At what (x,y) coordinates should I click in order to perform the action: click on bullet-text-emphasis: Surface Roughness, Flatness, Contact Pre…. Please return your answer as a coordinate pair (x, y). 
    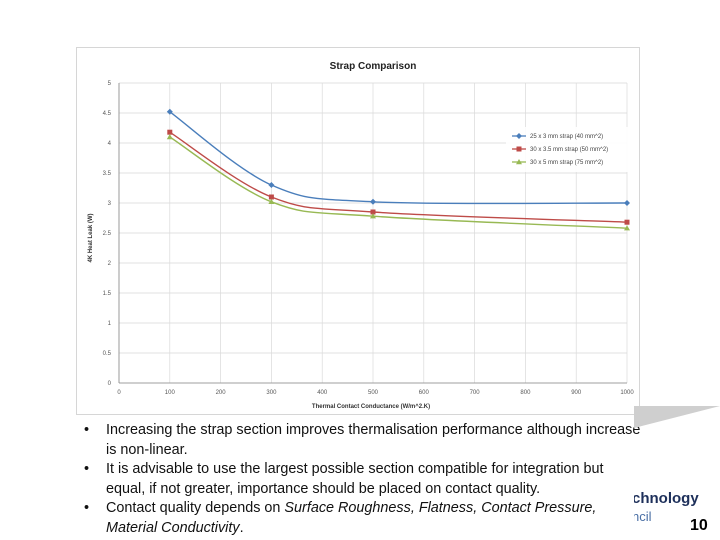
    Looking at the image, I should click on (351, 518).